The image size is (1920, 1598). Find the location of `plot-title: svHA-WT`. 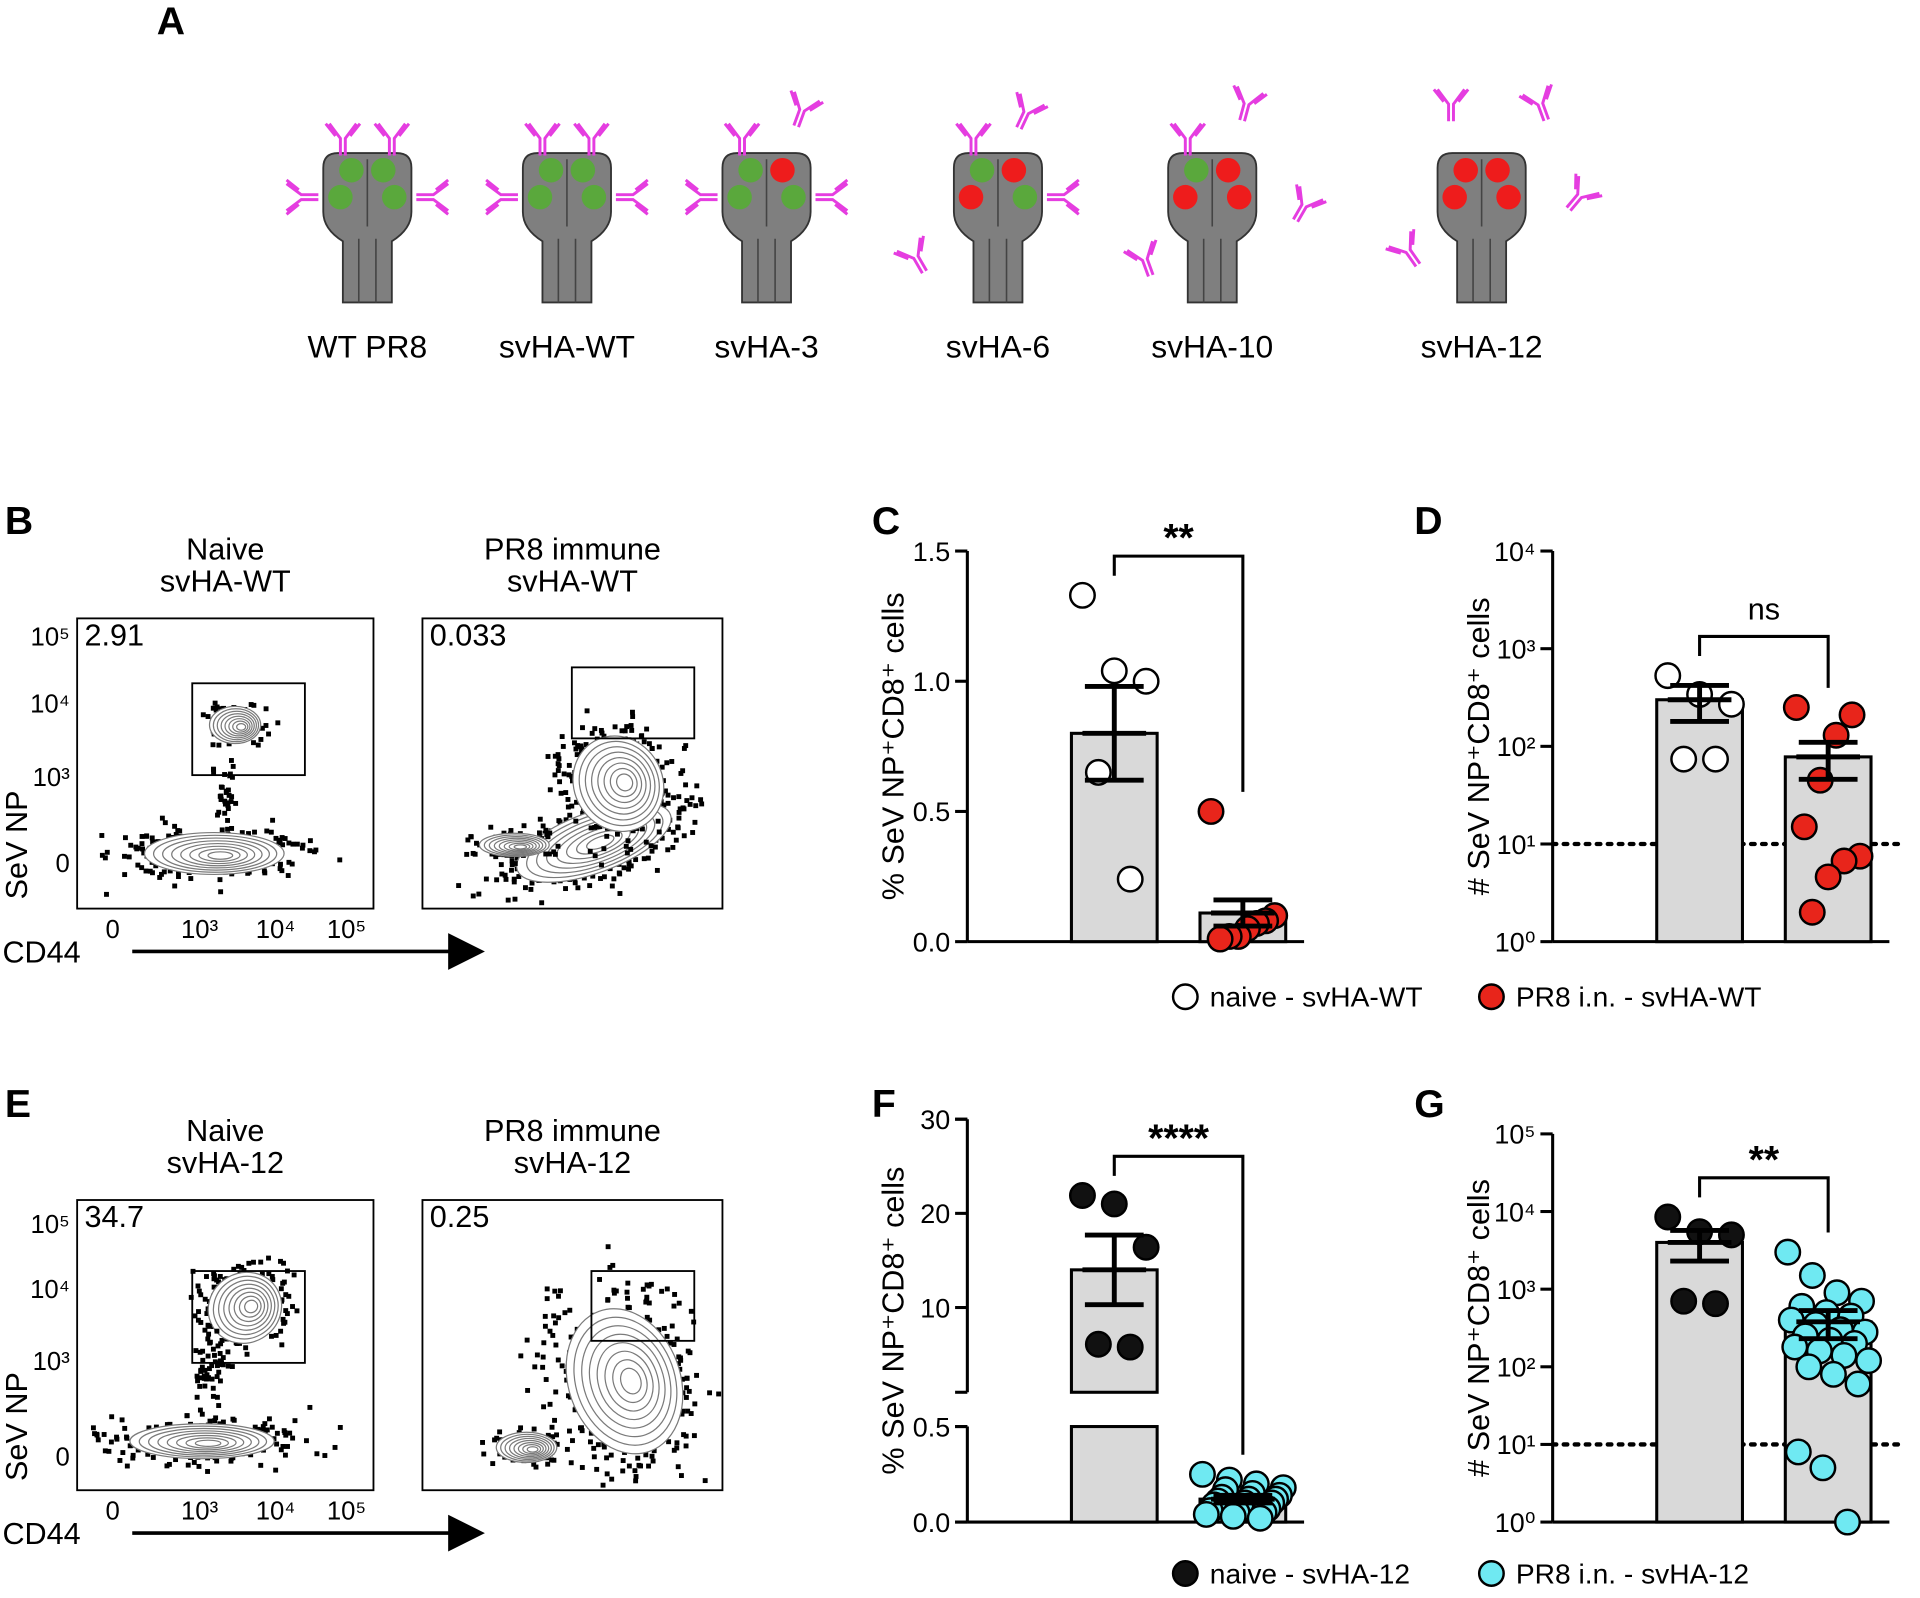

plot-title: svHA-WT is located at coordinates (572, 581).